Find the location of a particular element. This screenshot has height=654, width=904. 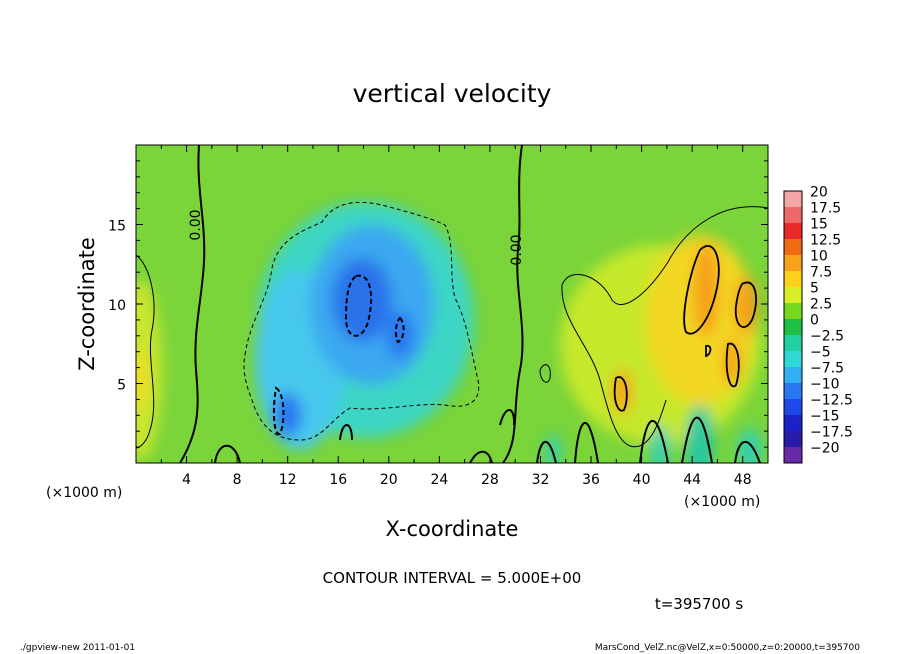

colorbar-label: 0 is located at coordinates (814, 321).